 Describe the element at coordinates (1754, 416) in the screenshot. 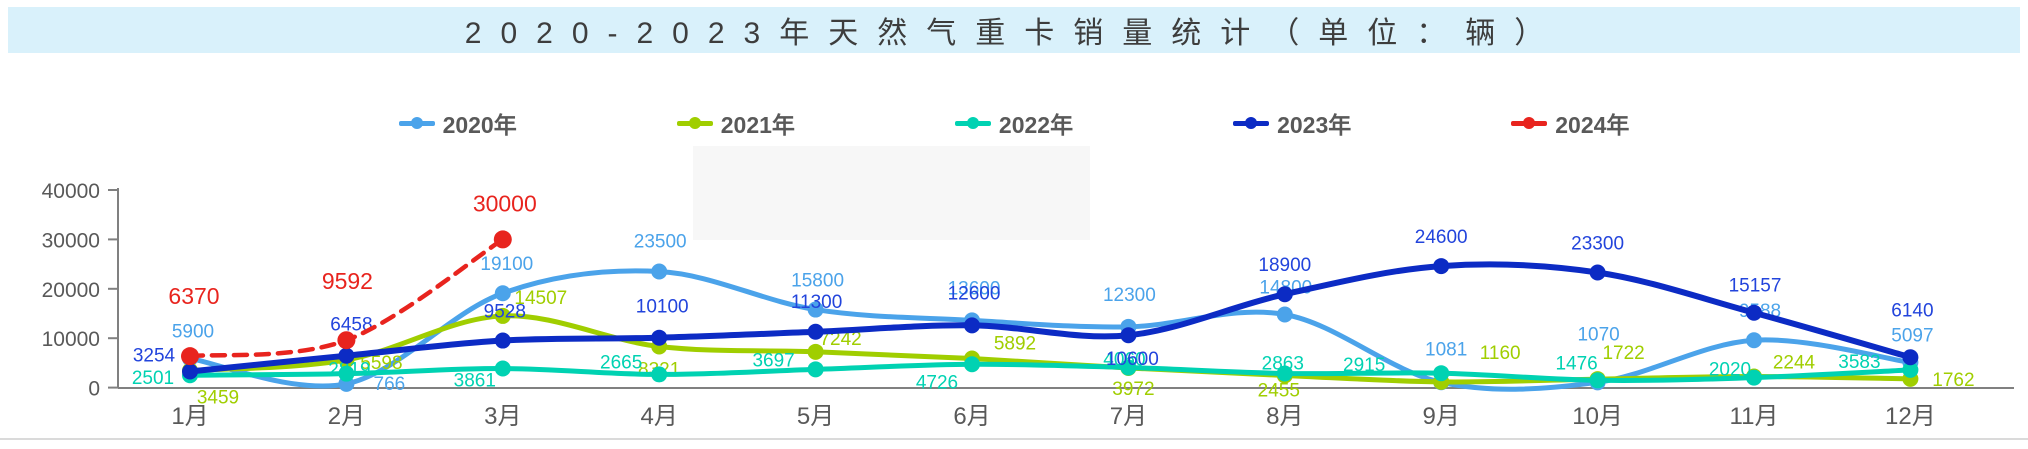

I see `x-axis-month-label: 11月` at that location.